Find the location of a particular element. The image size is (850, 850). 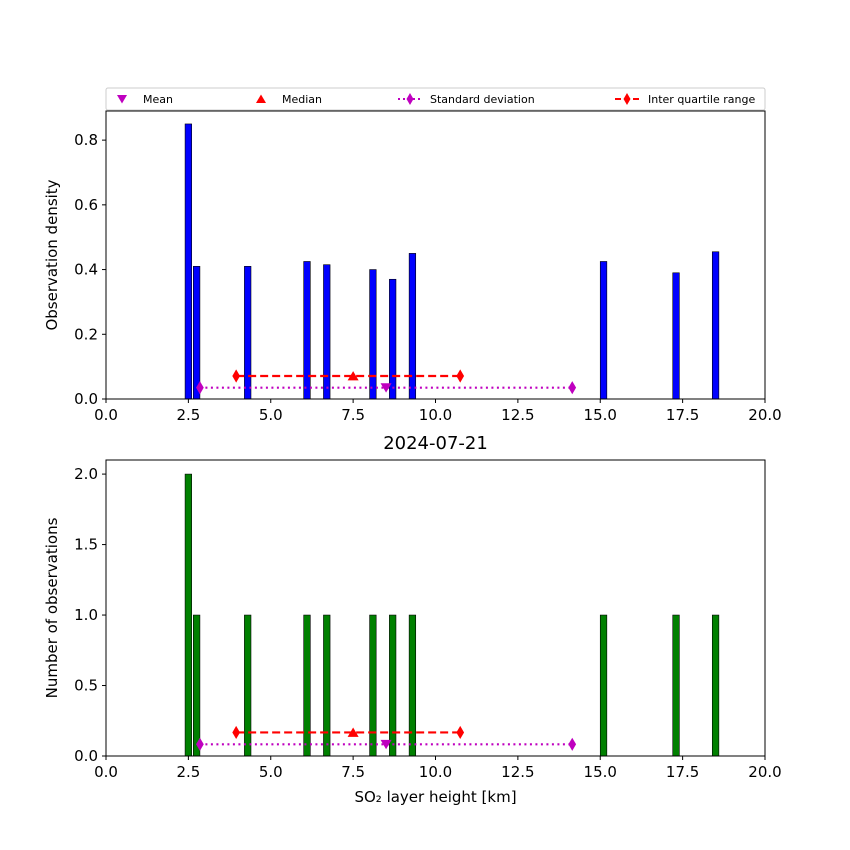

legend-label: Inter quartile range is located at coordinates (701, 99).